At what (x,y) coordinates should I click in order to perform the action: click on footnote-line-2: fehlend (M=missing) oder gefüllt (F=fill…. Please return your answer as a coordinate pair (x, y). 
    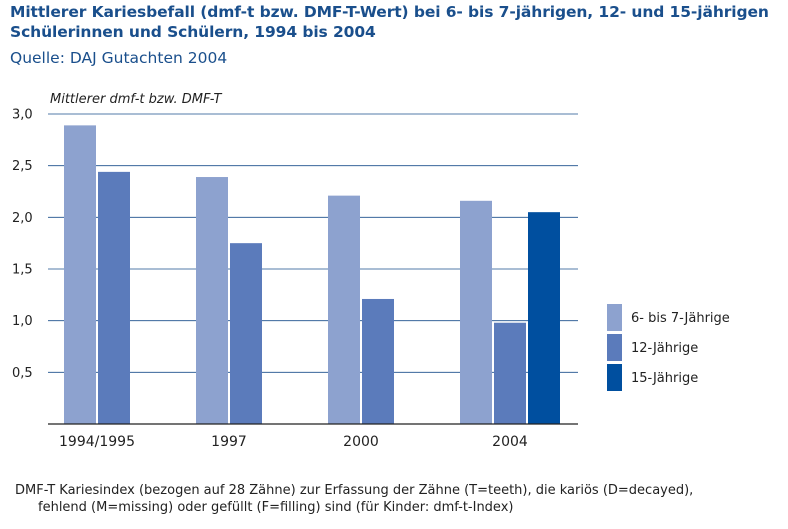
    Looking at the image, I should click on (276, 507).